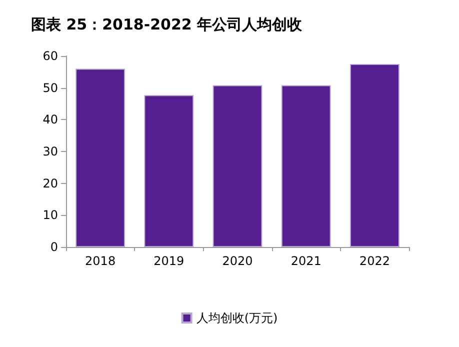 The width and height of the screenshot is (459, 347). I want to click on x-tick-label: 2020, so click(237, 261).